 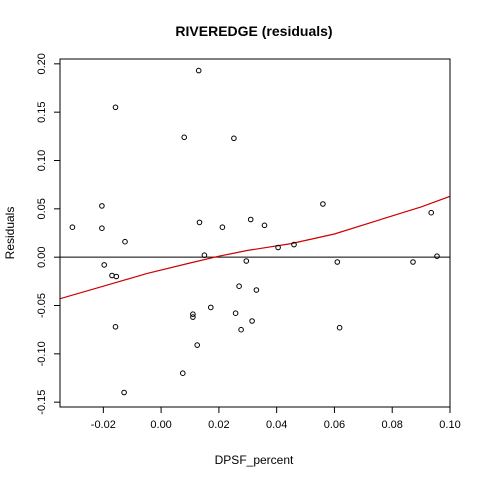 I want to click on y-tick-label: -0.10, so click(x=42, y=353).